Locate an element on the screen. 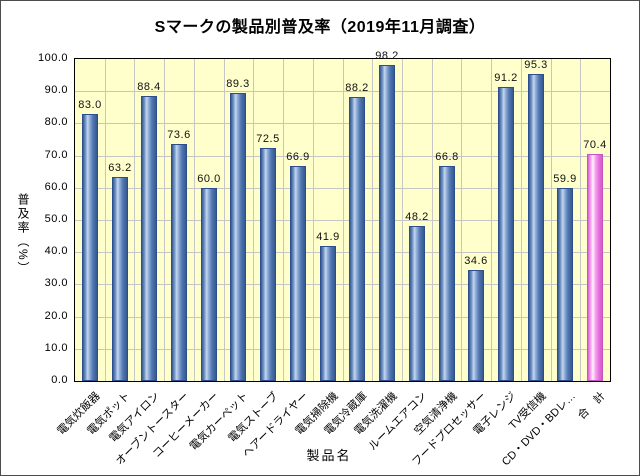 The width and height of the screenshot is (640, 476). bar-value-label: 83.0 is located at coordinates (90, 105).